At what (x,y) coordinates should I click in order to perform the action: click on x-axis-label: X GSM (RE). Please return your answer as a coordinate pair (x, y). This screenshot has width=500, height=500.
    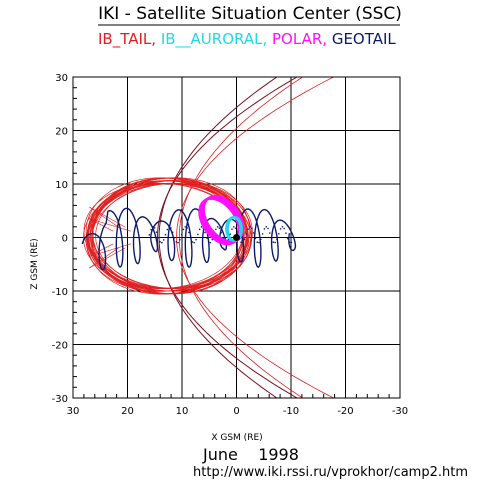
    Looking at the image, I should click on (236, 438).